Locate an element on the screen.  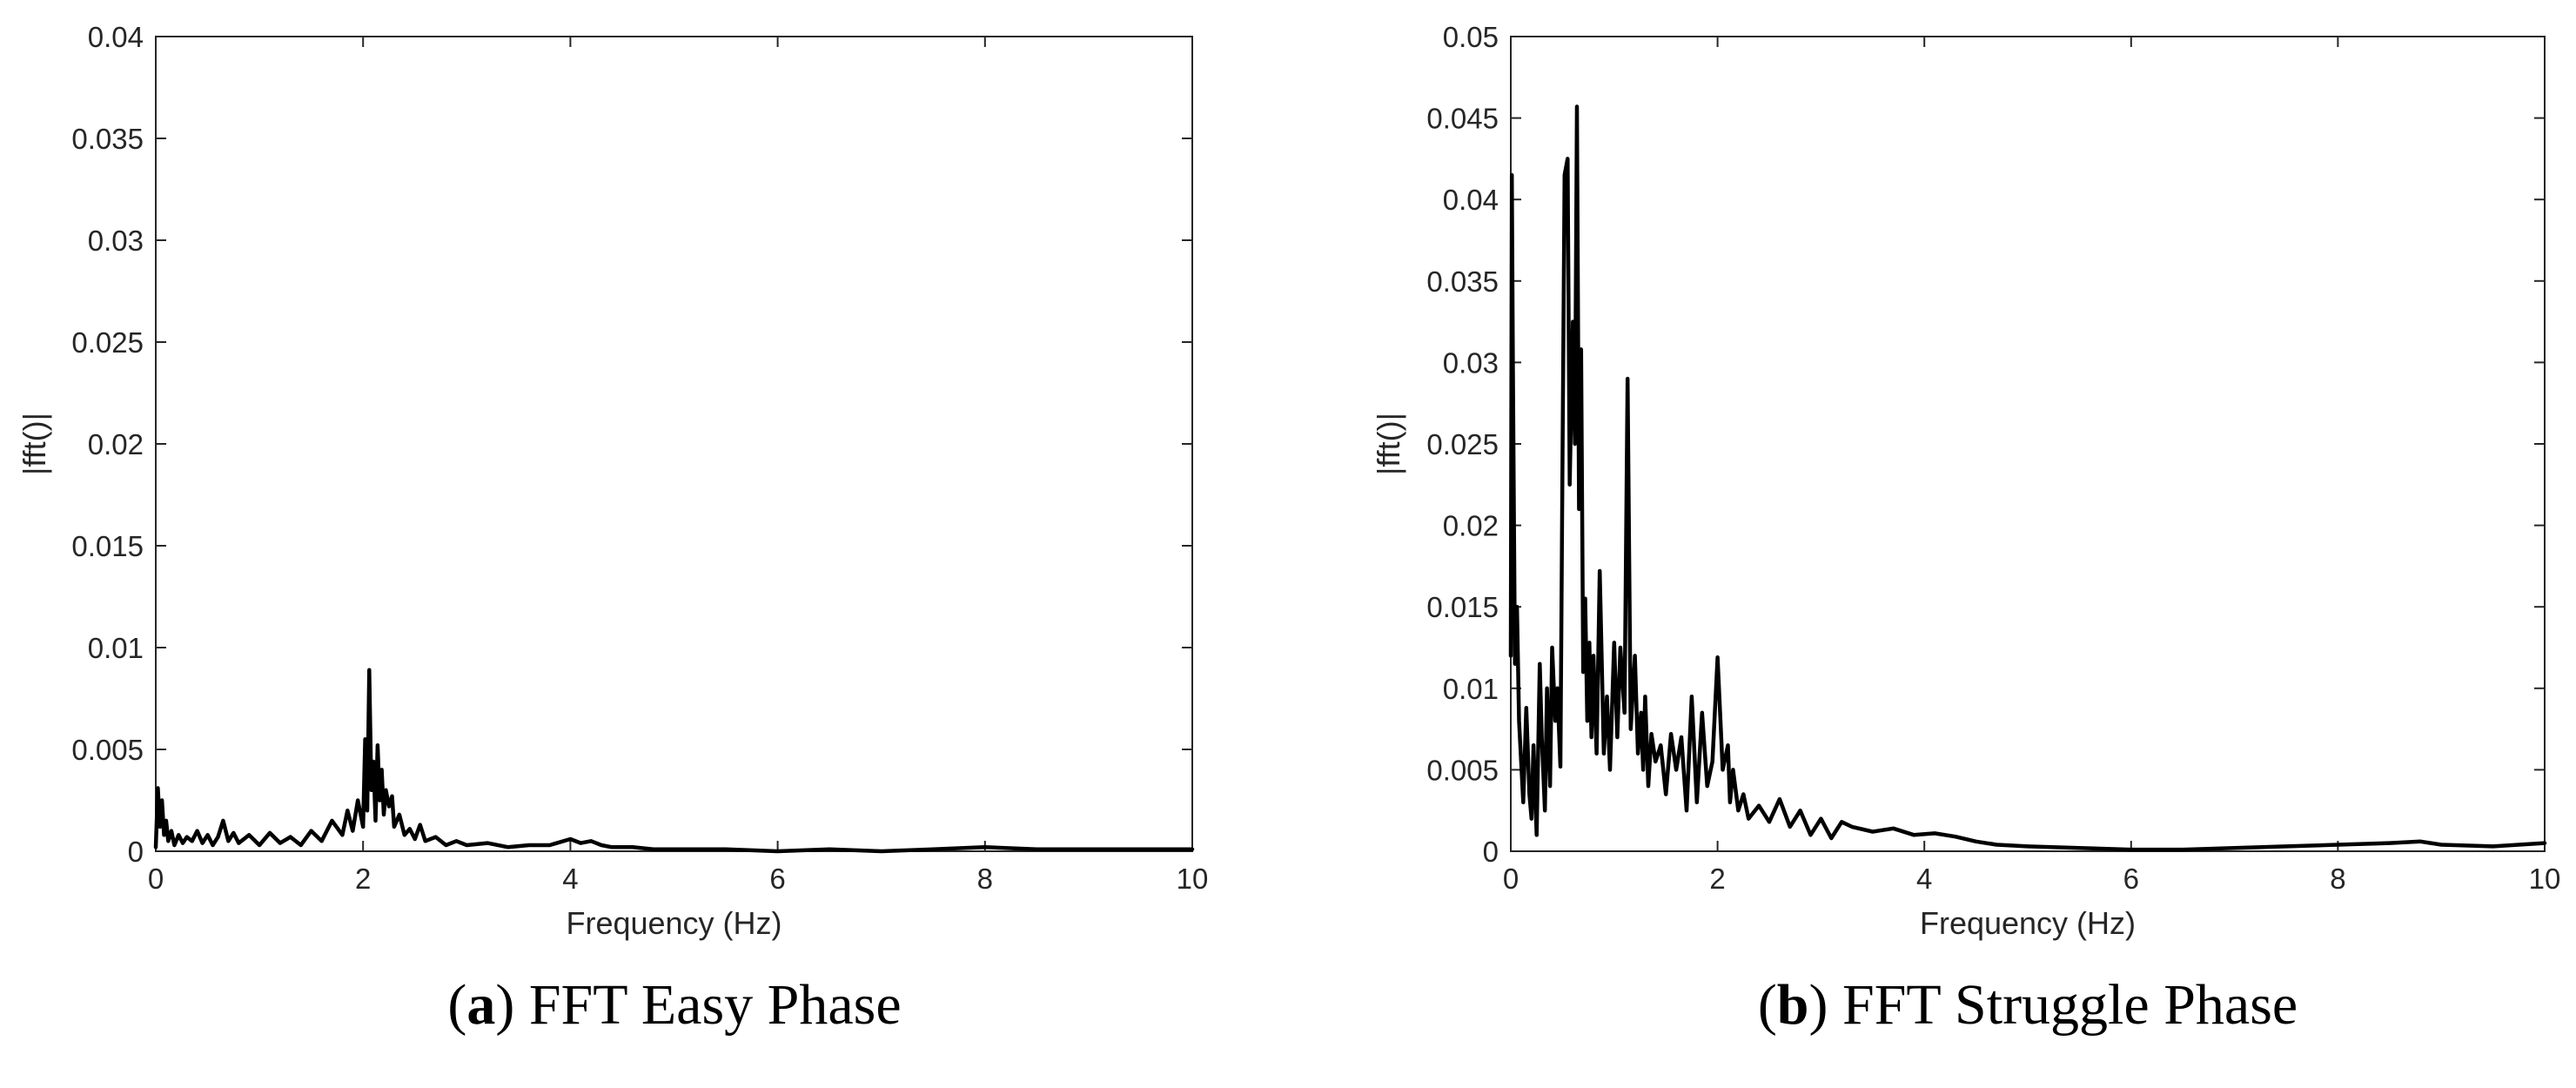
panel-caption: (b) FFT Struggle Phase is located at coordinates (2028, 1005).